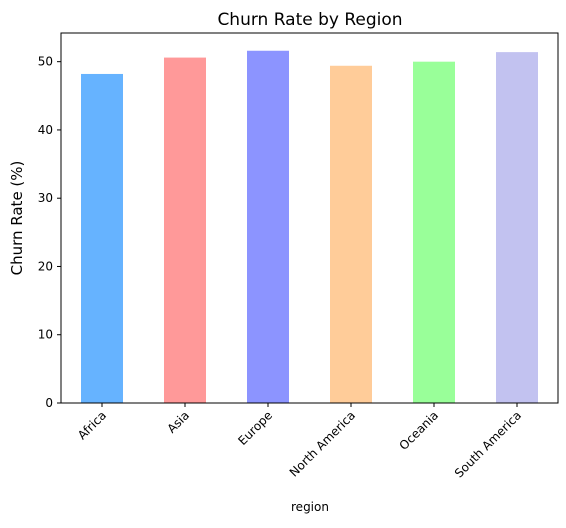 The image size is (566, 528). I want to click on x-tick-label-africa: Africa, so click(92, 425).